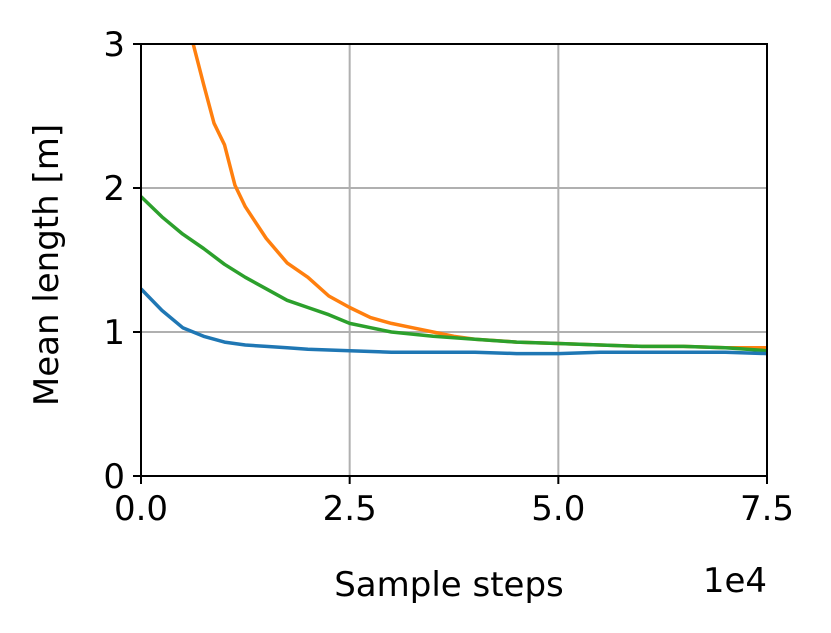 The height and width of the screenshot is (633, 831). I want to click on x-axis-title: Sample steps, so click(449, 585).